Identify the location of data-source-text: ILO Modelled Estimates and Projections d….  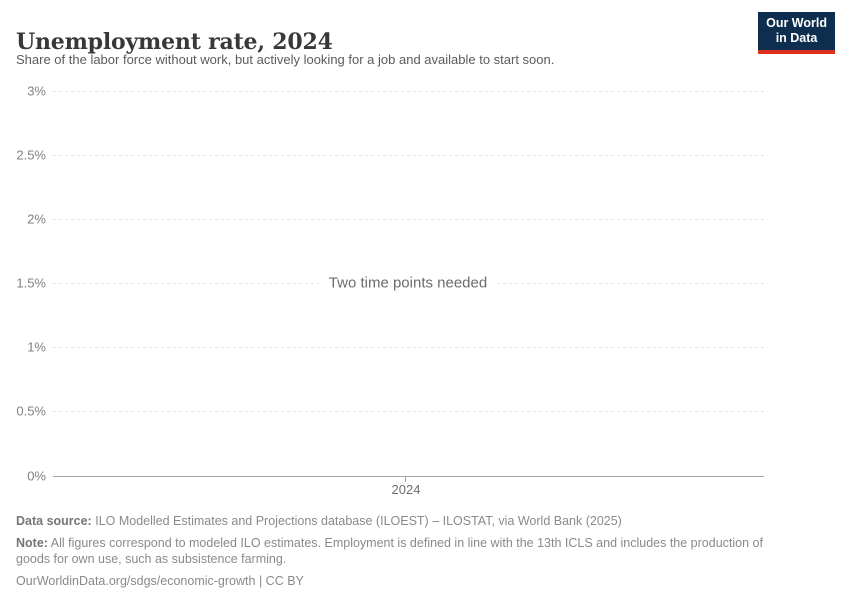
(358, 521).